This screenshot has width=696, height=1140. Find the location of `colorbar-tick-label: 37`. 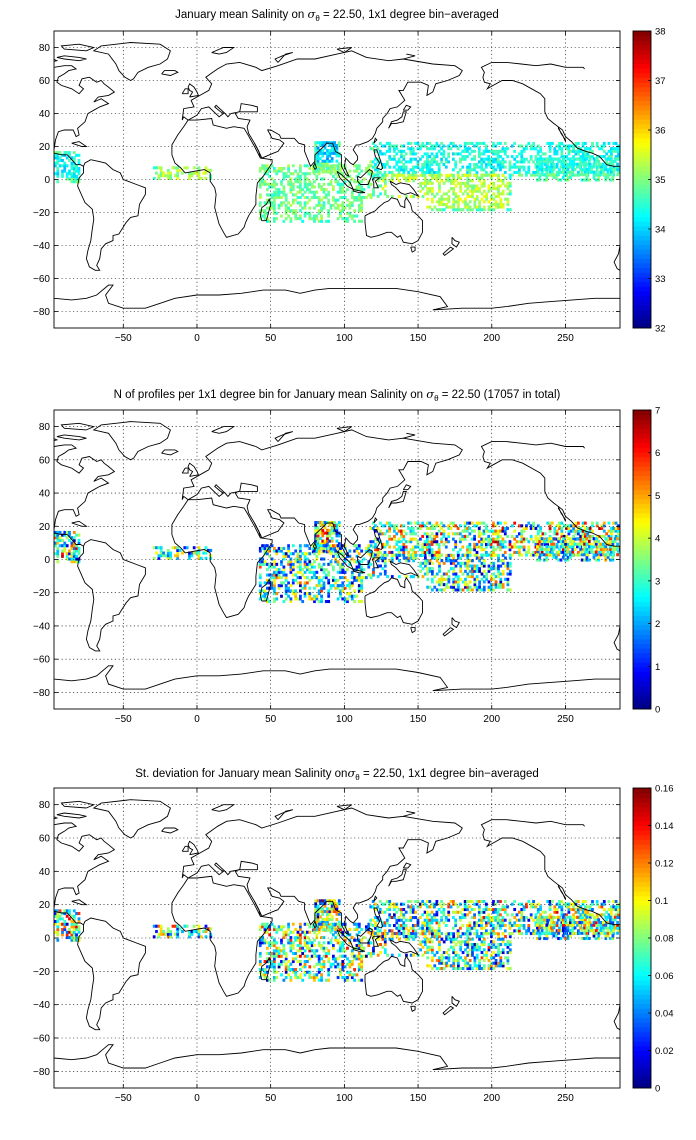

colorbar-tick-label: 37 is located at coordinates (660, 81).